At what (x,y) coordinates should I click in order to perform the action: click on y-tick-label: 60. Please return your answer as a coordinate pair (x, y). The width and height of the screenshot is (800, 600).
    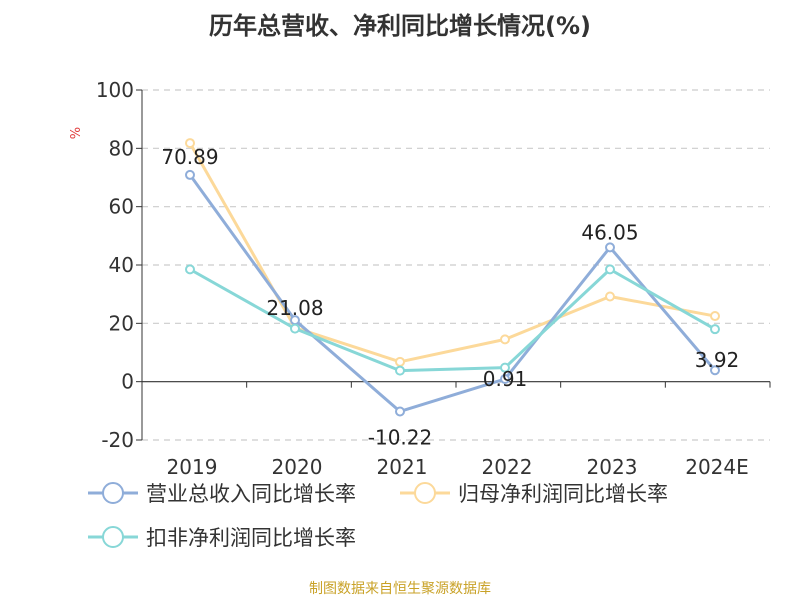
    Looking at the image, I should click on (121, 207).